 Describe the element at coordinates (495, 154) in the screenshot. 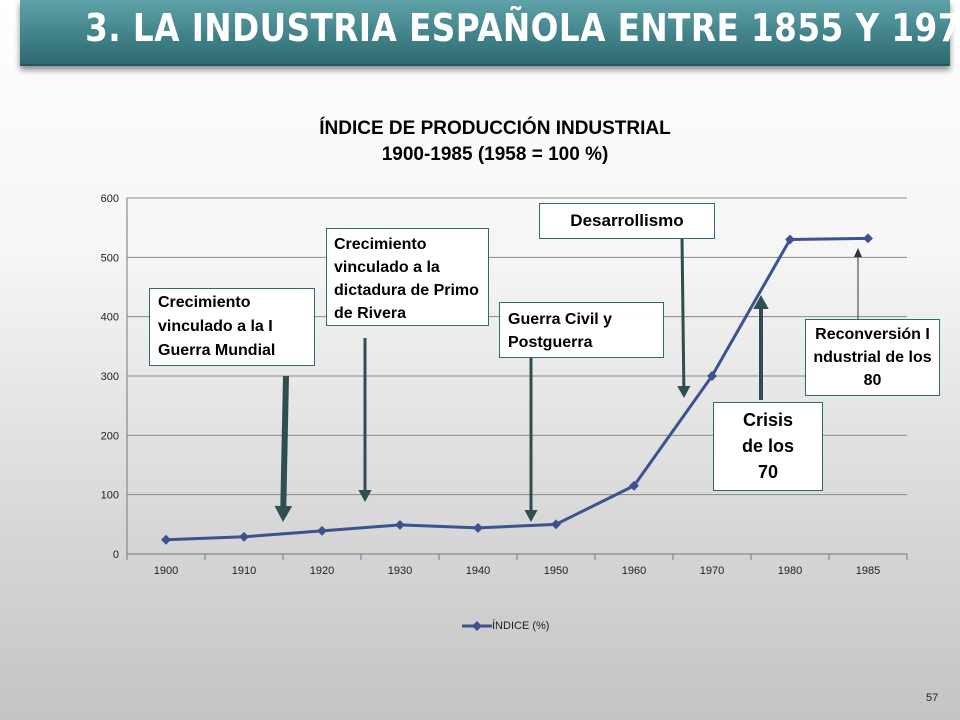

I see `chart-title-line-2: 1900-1985 (1958 = 100 %)` at that location.